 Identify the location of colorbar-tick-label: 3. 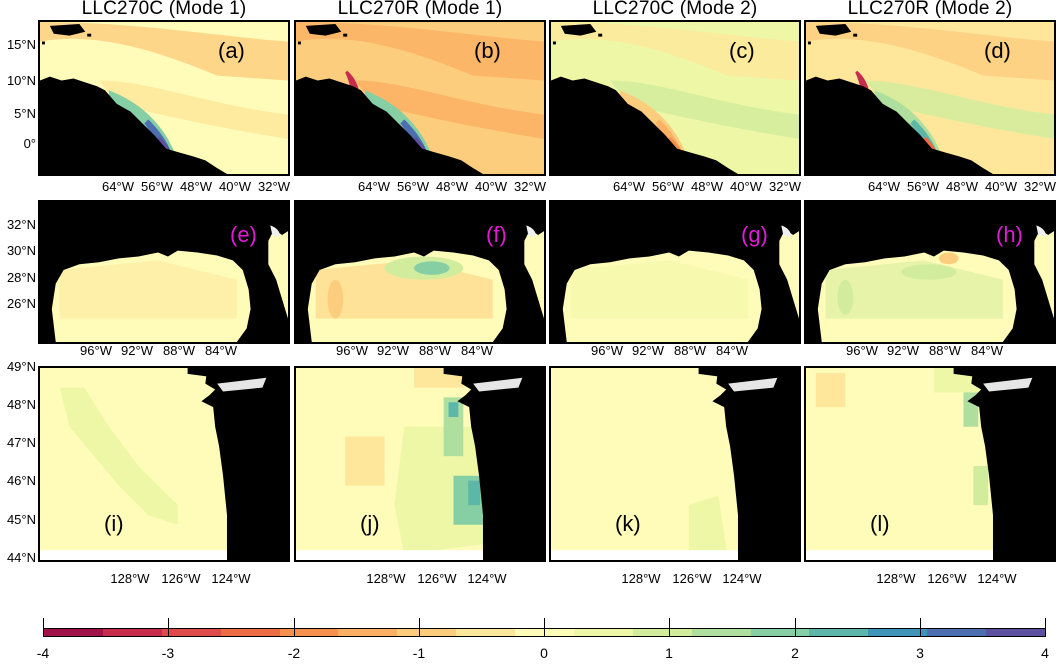
(920, 653).